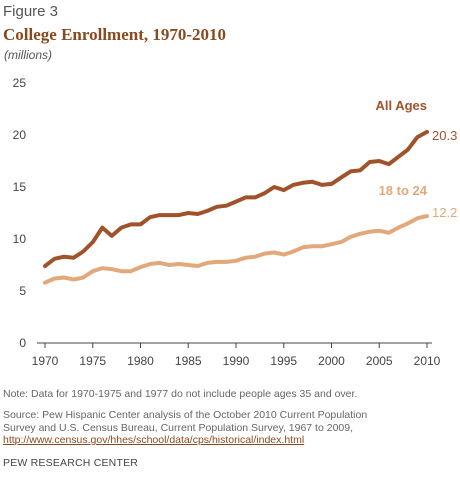 This screenshot has height=488, width=460. I want to click on x-tick-label: 2005, so click(379, 361).